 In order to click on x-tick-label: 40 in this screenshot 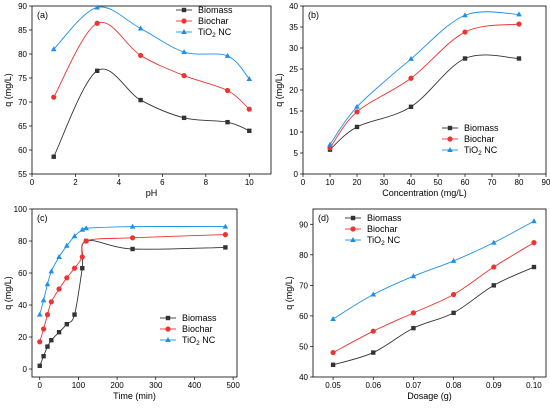, I will do `click(411, 182)`.